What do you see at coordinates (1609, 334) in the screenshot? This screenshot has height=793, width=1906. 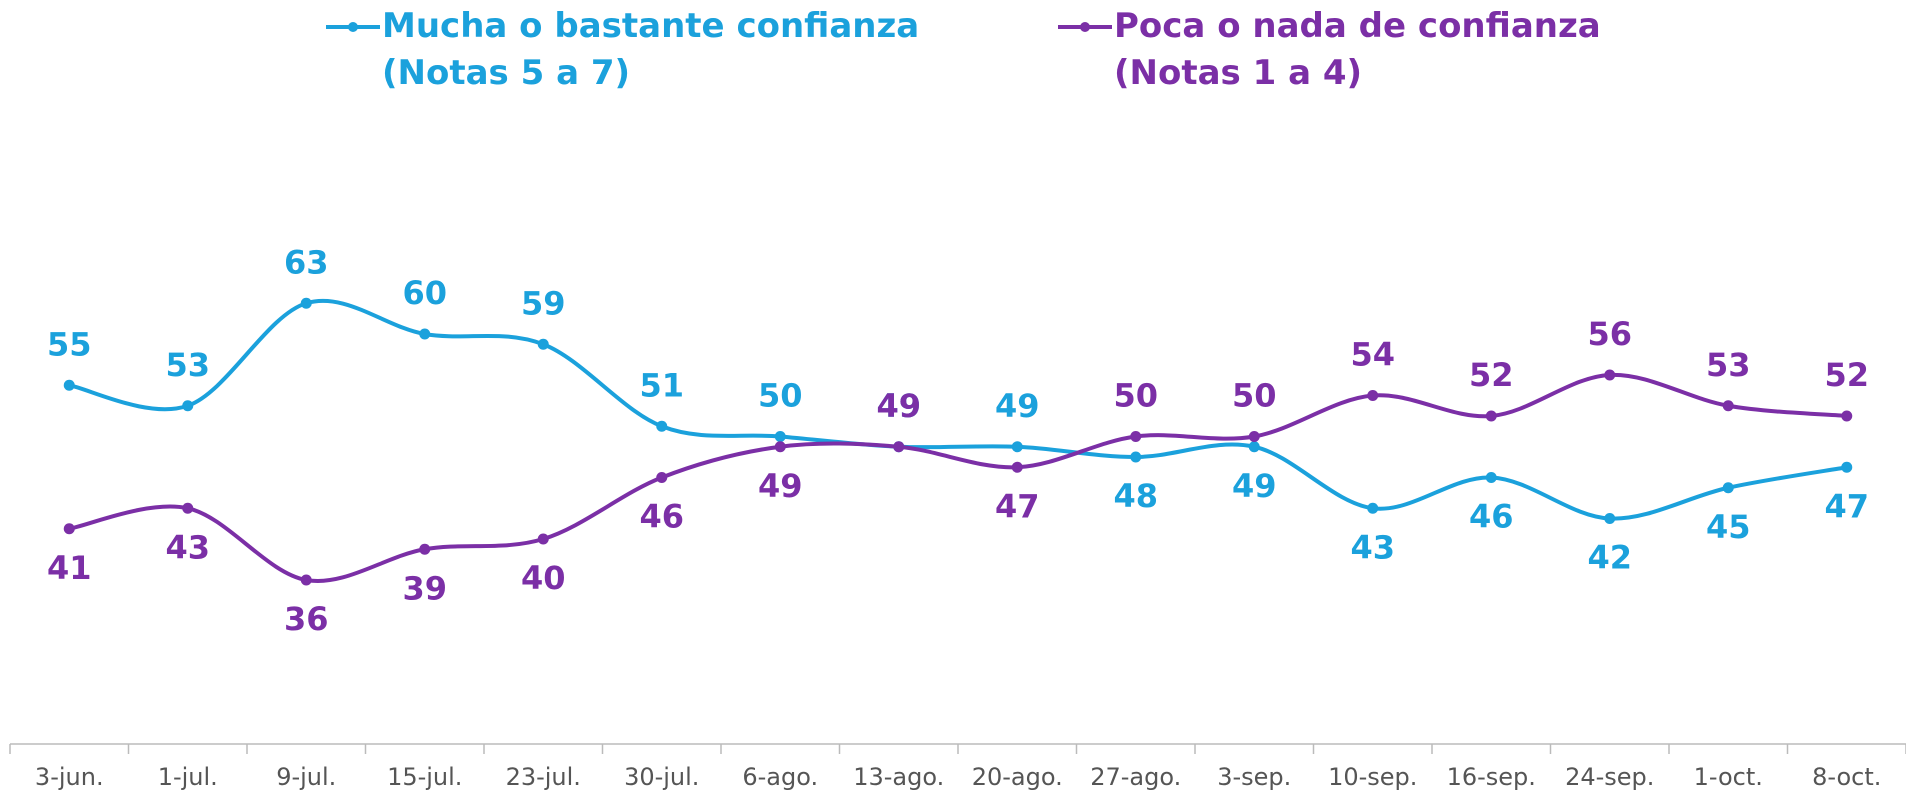 I see `data-label: 56` at bounding box center [1609, 334].